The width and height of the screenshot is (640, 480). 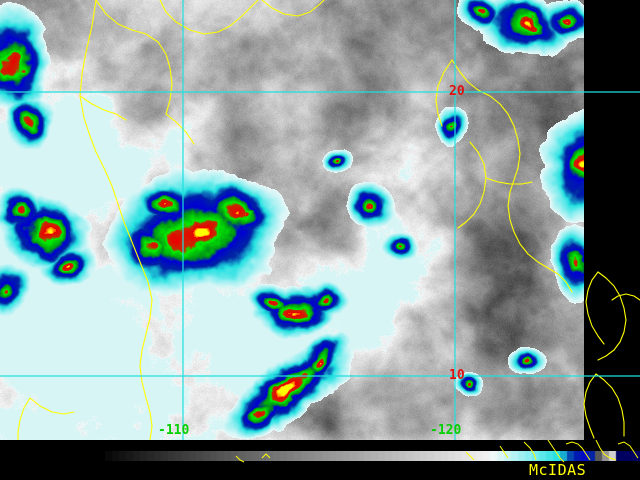 I want to click on enhancement-colorbar, so click(x=372, y=456).